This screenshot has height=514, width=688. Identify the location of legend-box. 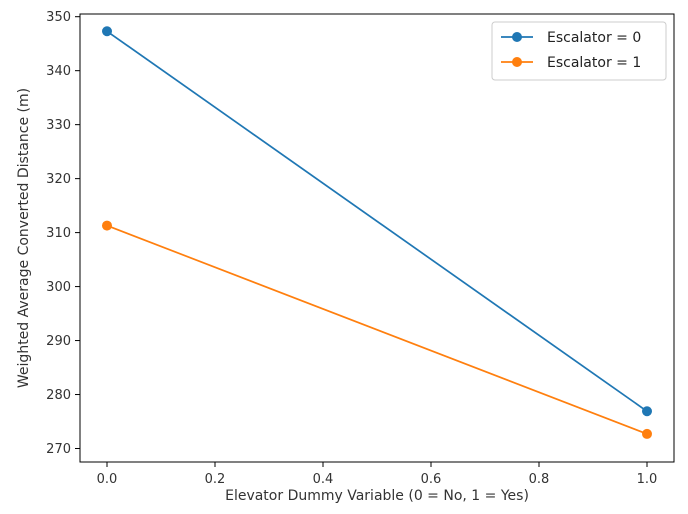
(579, 51).